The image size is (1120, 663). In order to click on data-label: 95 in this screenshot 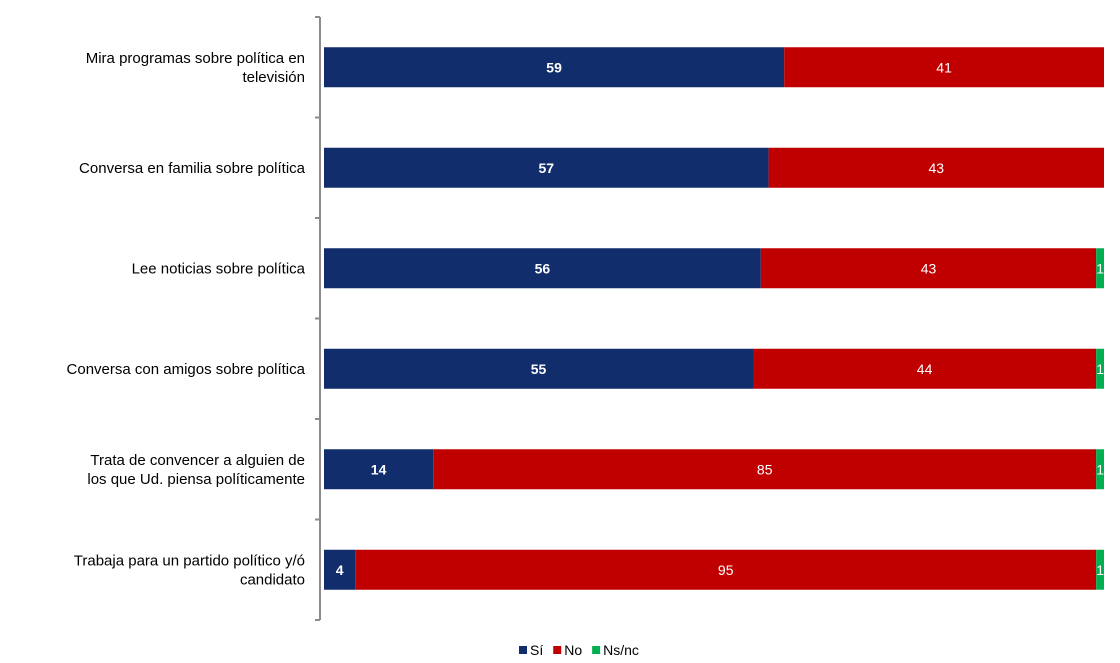, I will do `click(726, 570)`.